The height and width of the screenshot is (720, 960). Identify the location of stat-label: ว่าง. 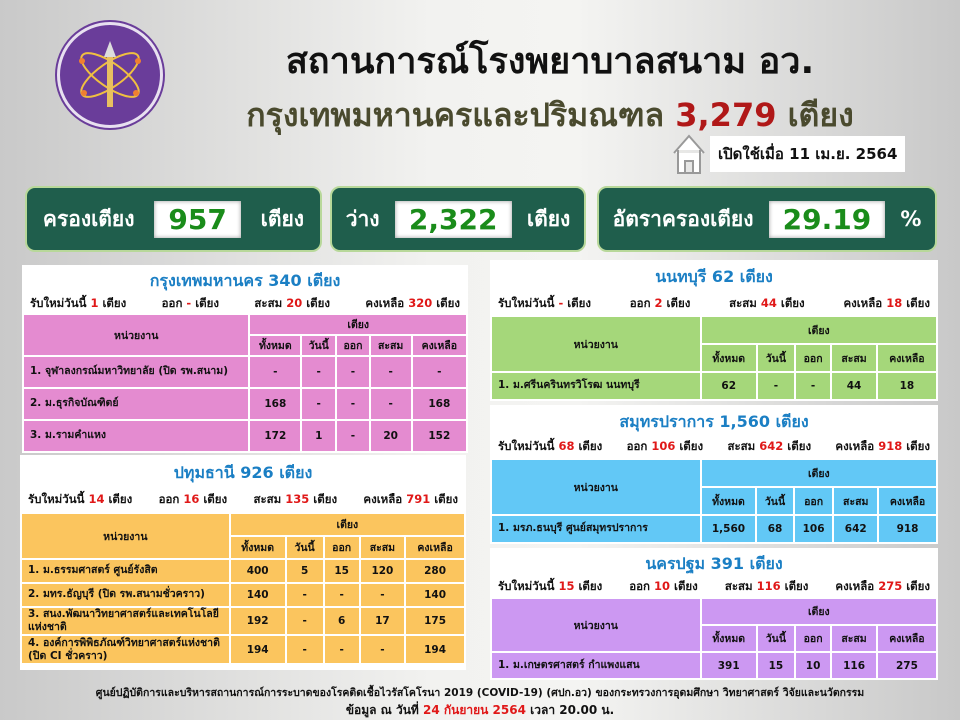
(362, 218).